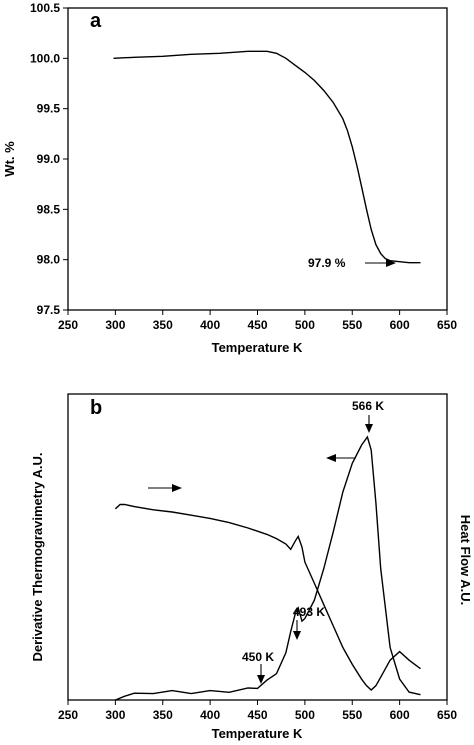  What do you see at coordinates (465, 560) in the screenshot?
I see `y-axis-label-b-right: Heat Flow A.U.` at bounding box center [465, 560].